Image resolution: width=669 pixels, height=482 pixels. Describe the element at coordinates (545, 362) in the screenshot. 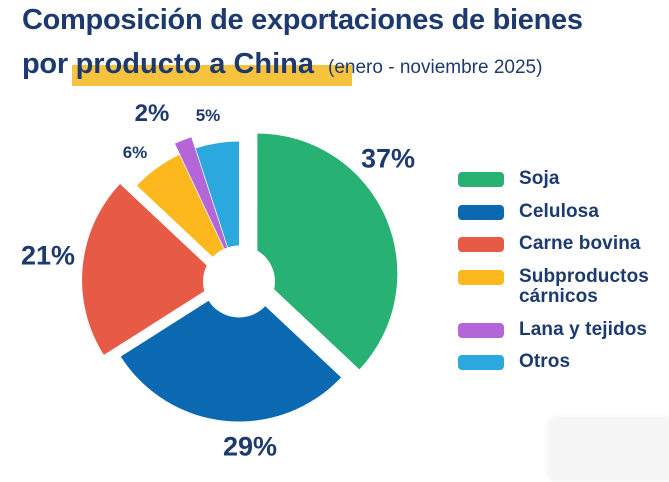

I see `legend-label-otros: Otros` at that location.